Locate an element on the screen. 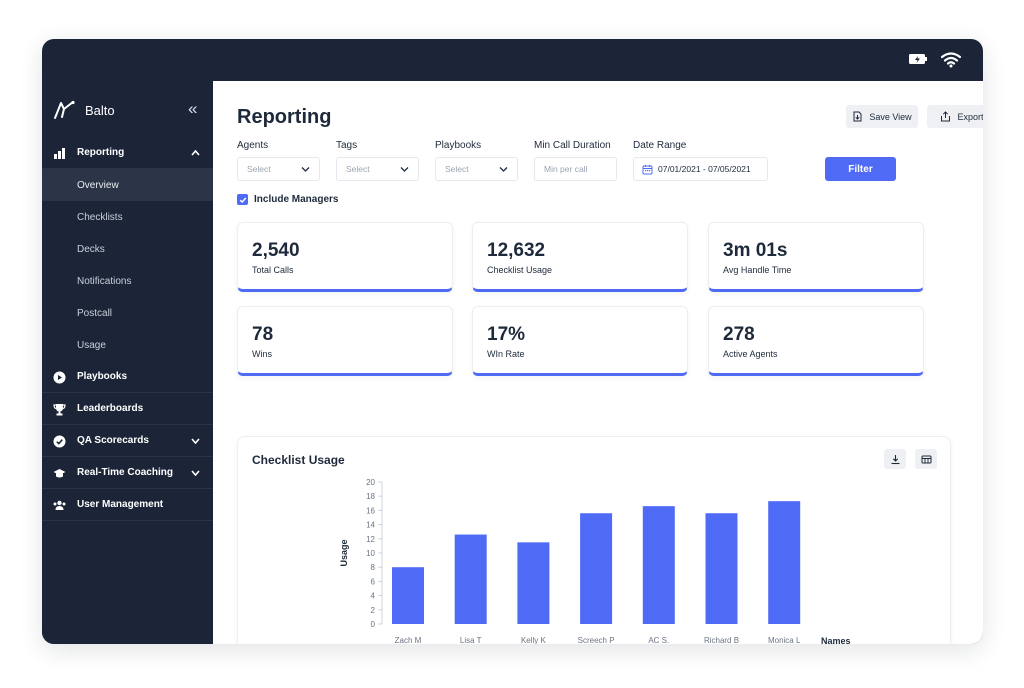 Image resolution: width=1024 pixels, height=688 pixels. kpi-label: Total Calls is located at coordinates (273, 270).